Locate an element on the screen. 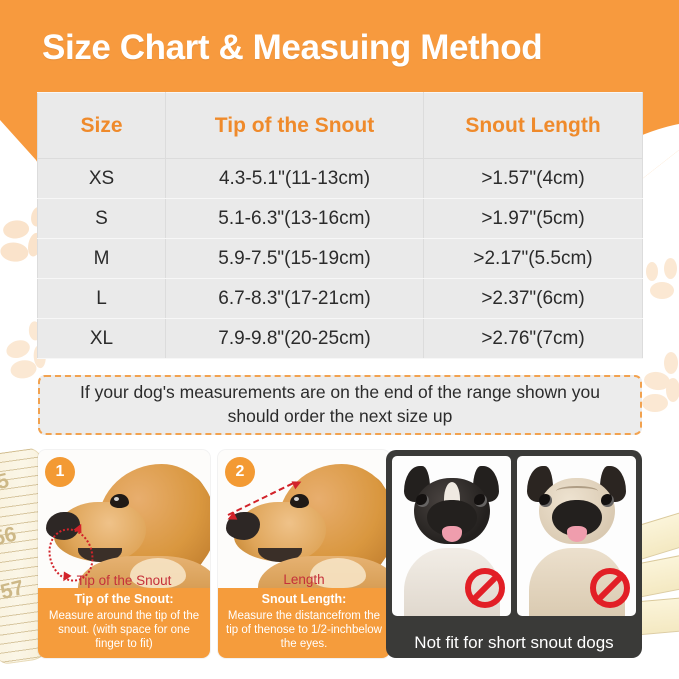  step-2-caption-title: Snout Length: is located at coordinates (304, 599).